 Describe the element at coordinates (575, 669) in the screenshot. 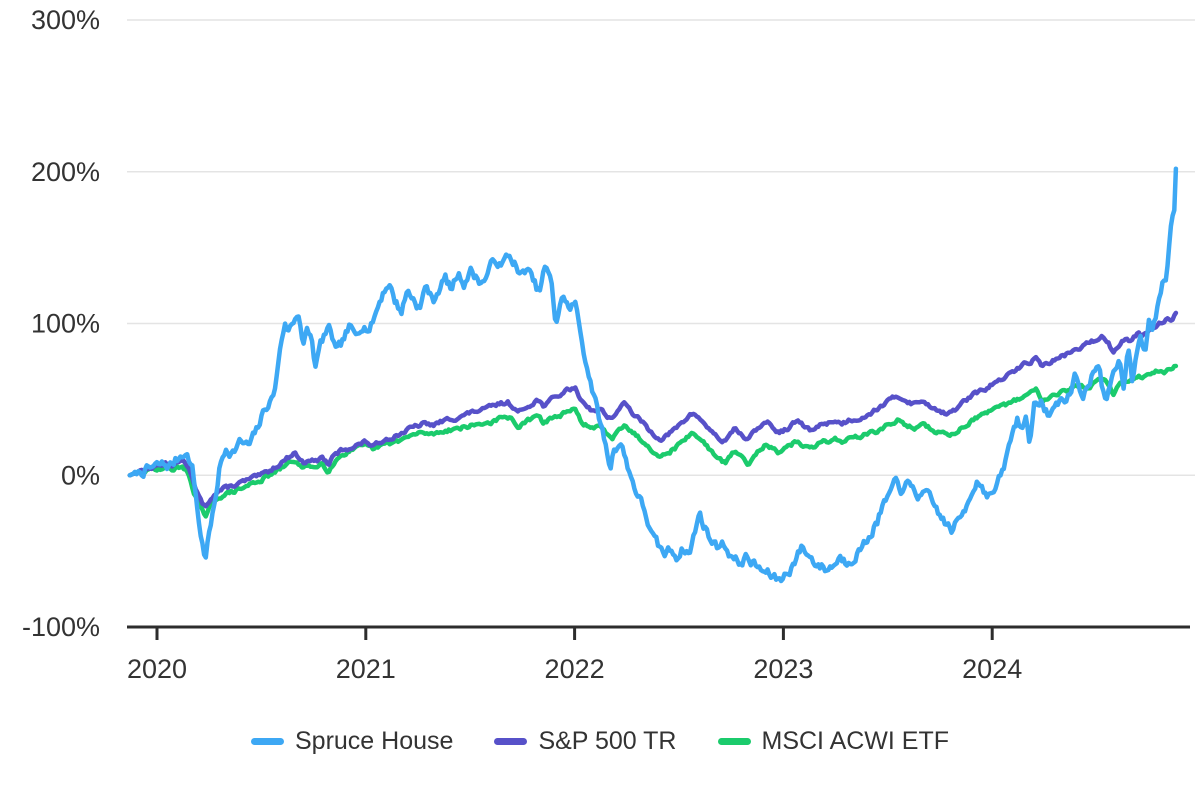

I see `x-tick-label-2022: 2022` at that location.